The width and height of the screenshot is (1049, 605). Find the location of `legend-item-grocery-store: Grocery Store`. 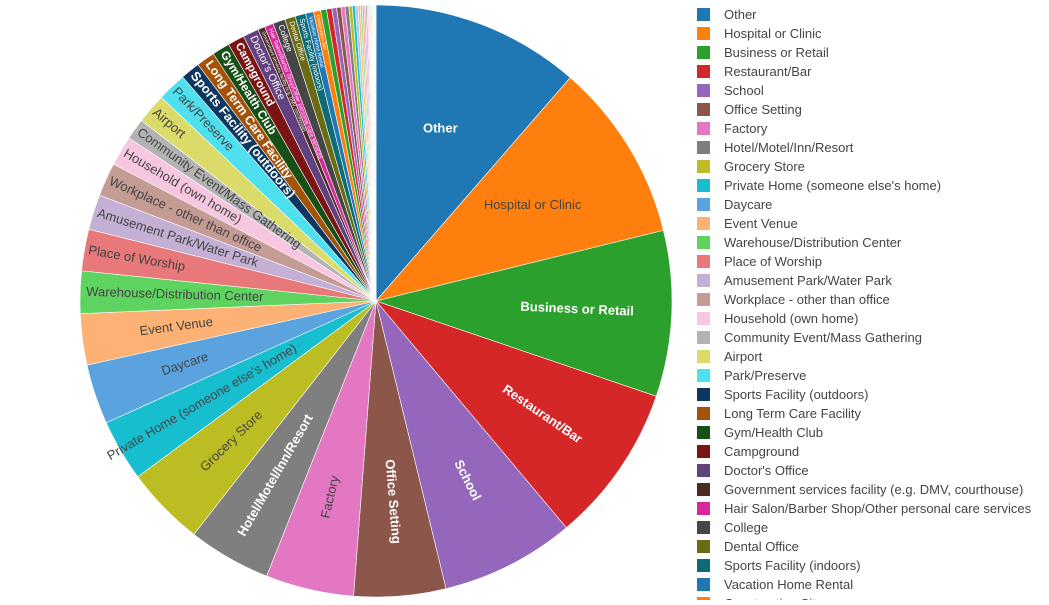

legend-item-grocery-store: Grocery Store is located at coordinates (751, 166).